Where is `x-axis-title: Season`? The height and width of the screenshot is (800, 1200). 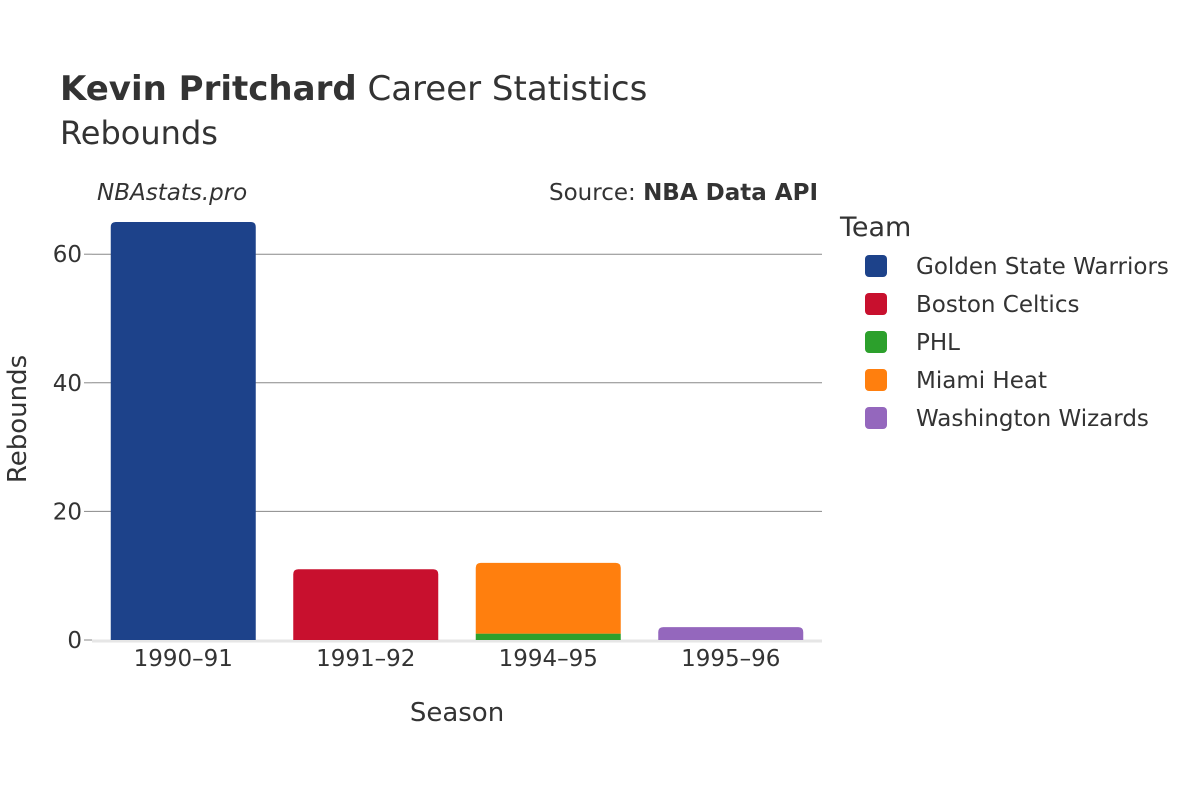 x-axis-title: Season is located at coordinates (457, 713).